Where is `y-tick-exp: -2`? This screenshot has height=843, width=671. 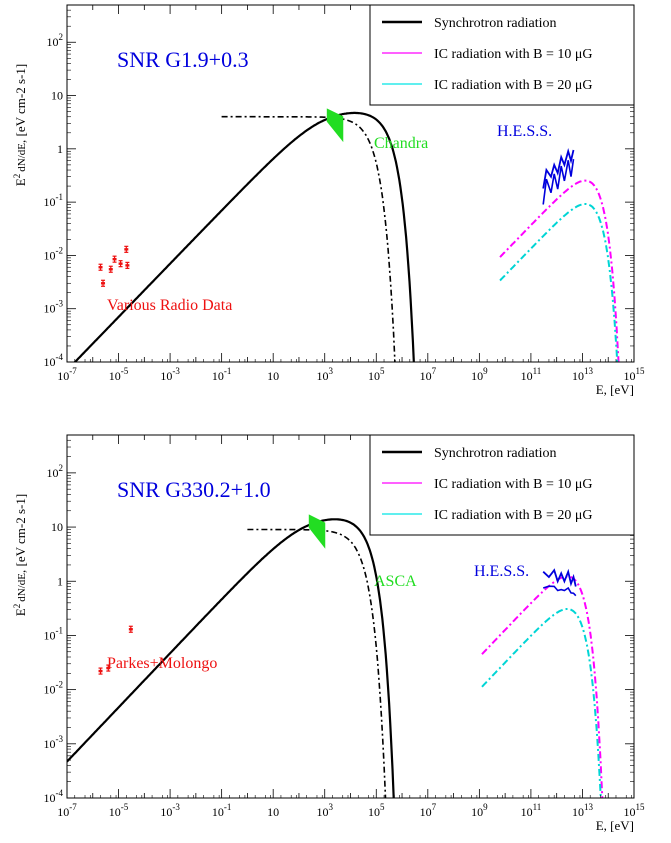
y-tick-exp: -2 is located at coordinates (60, 250).